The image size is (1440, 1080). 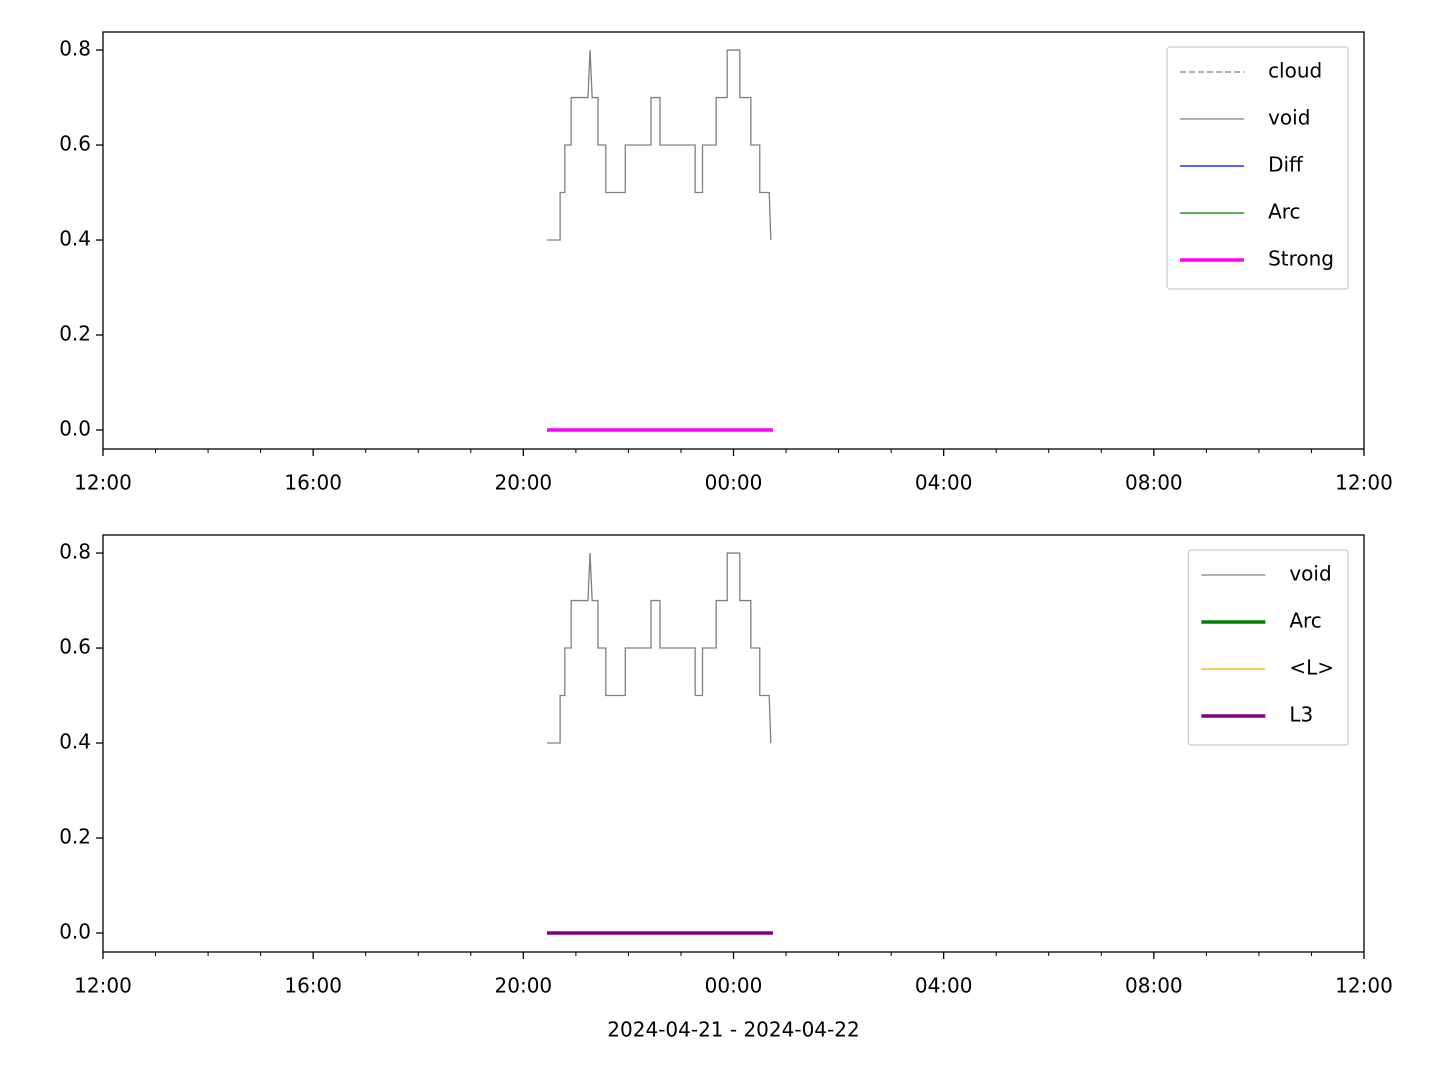 I want to click on legend: void Arc <L> L3, so click(x=1268, y=647).